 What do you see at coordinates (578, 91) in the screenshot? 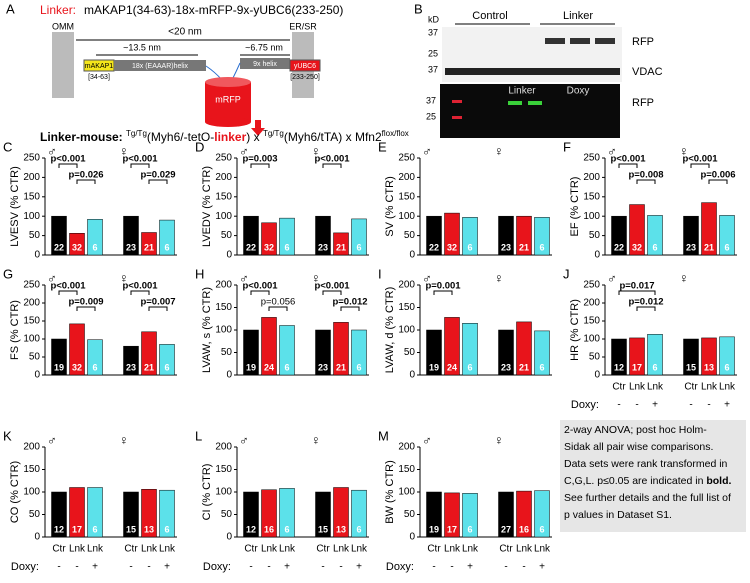
I see `lane-label: Doxy` at bounding box center [578, 91].